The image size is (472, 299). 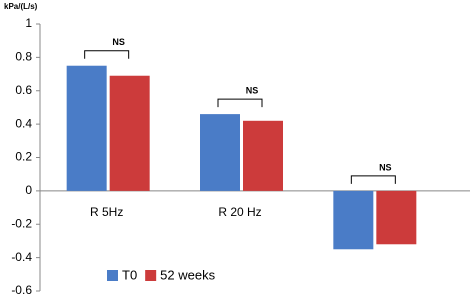 I want to click on legend-label: T0, so click(x=129, y=274).